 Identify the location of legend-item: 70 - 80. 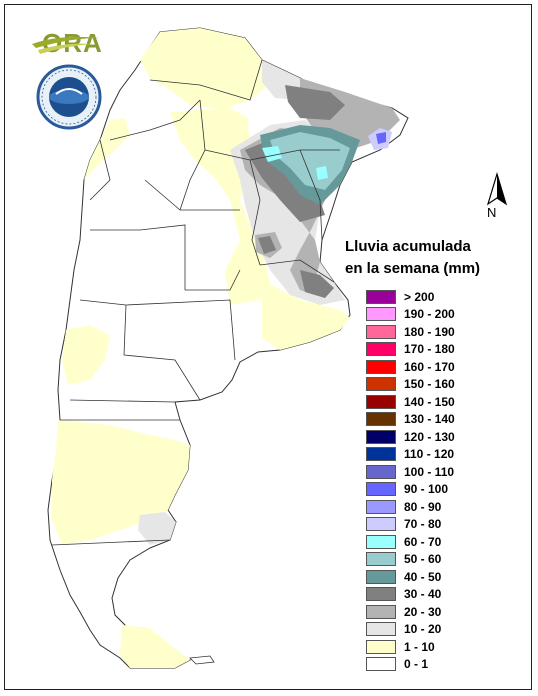
(410, 525).